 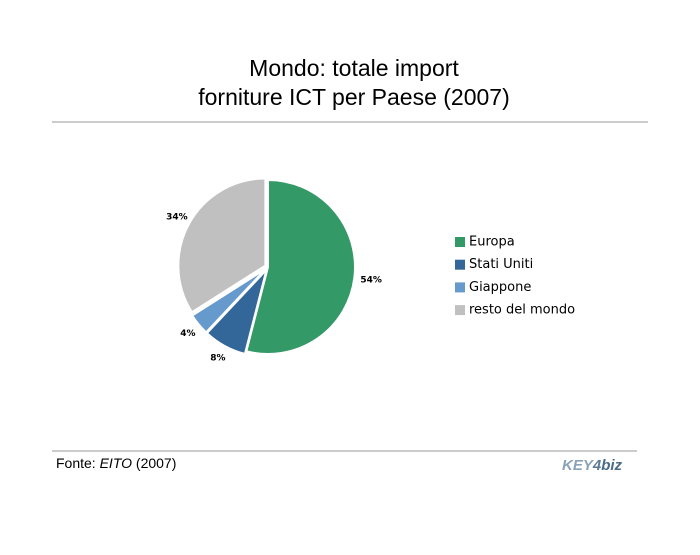 What do you see at coordinates (76, 463) in the screenshot?
I see `source-prefix: Fonte:` at bounding box center [76, 463].